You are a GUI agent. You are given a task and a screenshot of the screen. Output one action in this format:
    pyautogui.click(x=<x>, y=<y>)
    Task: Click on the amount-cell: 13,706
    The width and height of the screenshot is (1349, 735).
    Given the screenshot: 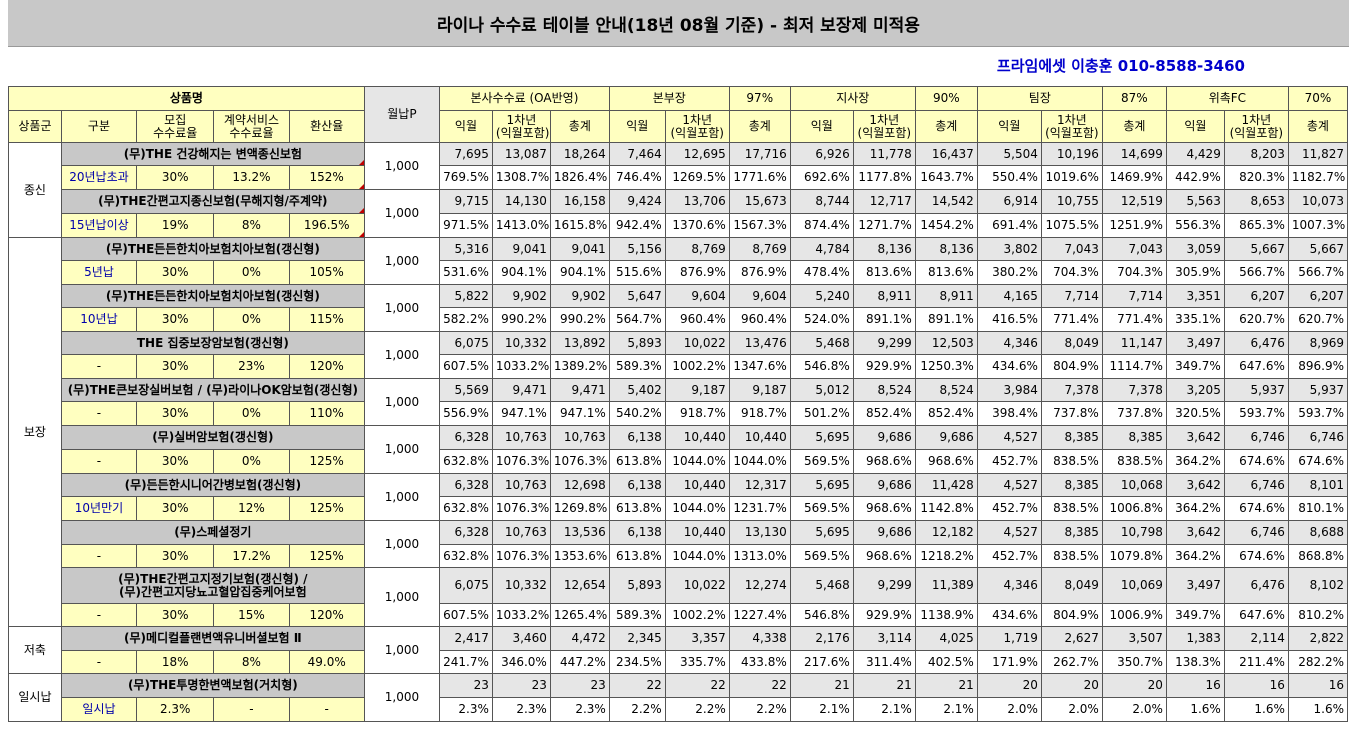 What is the action you would take?
    pyautogui.click(x=697, y=201)
    